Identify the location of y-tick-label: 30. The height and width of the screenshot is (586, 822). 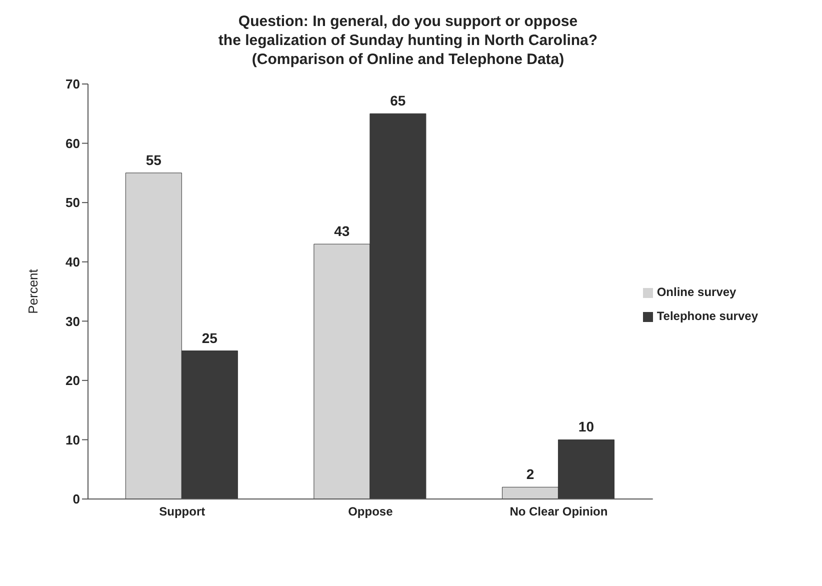
(73, 321).